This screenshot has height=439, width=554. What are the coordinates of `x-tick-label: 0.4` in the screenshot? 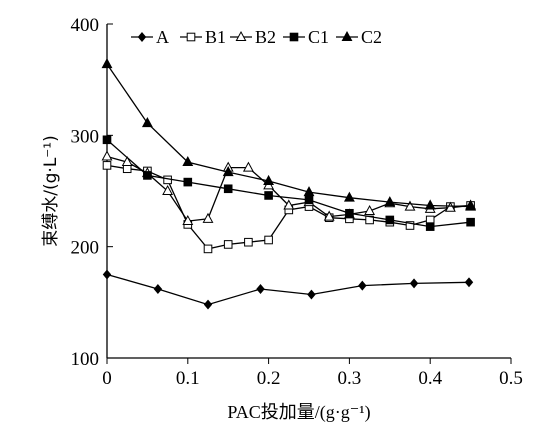 It's located at (430, 378).